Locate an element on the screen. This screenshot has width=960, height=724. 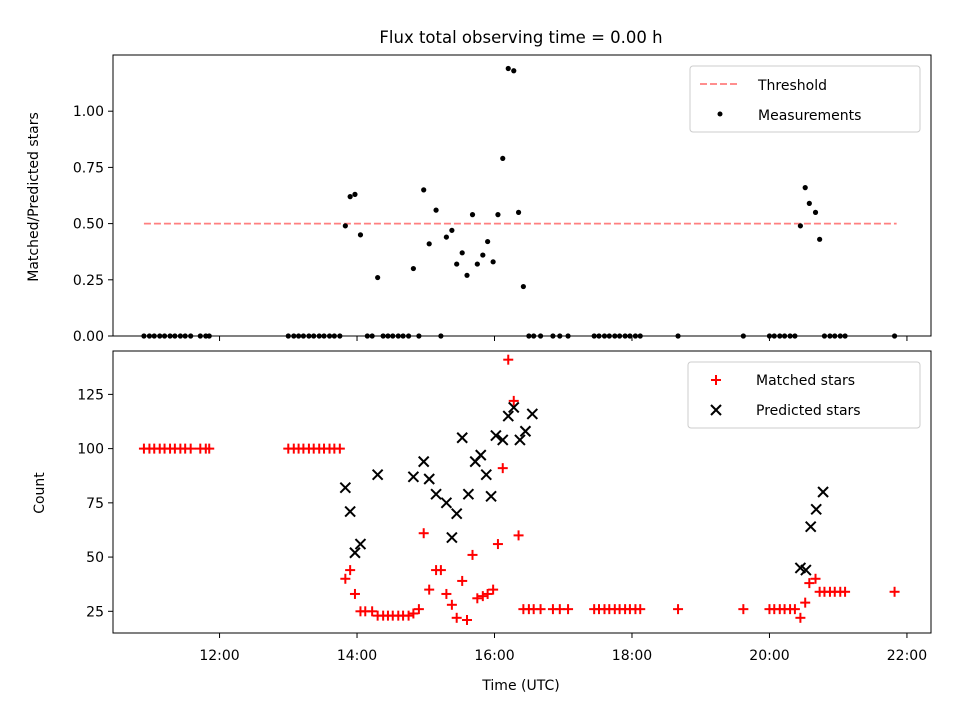
x-tick-label: 14:00 is located at coordinates (357, 656).